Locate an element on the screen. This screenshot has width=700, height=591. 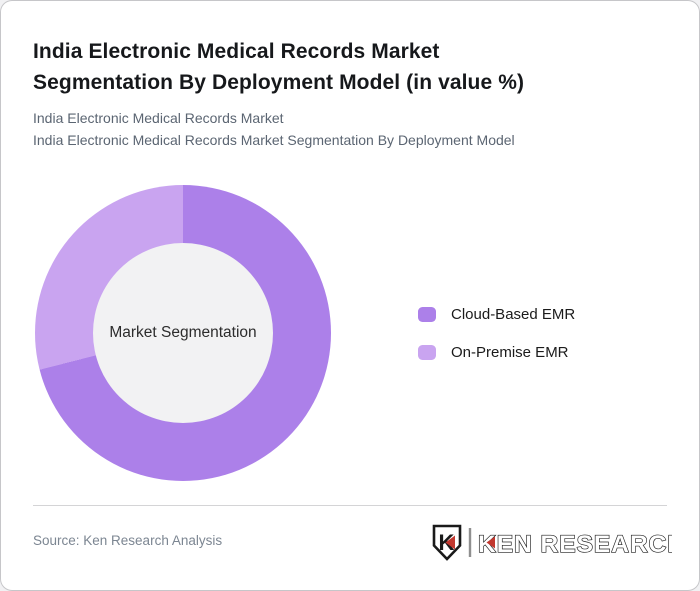
footer-divider is located at coordinates (350, 505).